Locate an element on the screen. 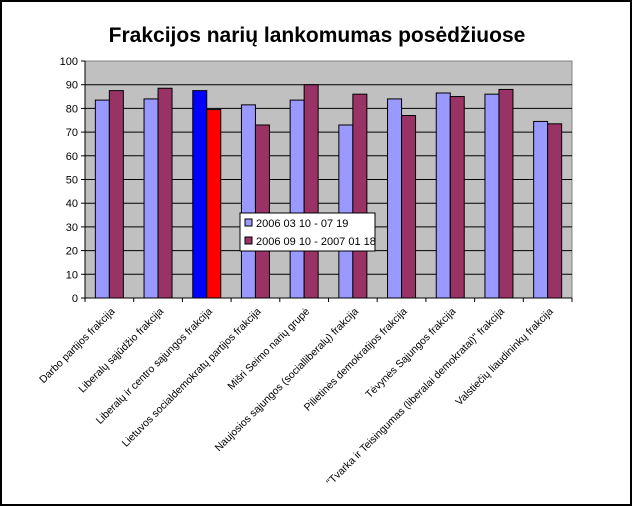 The height and width of the screenshot is (506, 632). chart-title: Frakcijos narių lankomumas posėdžiuose is located at coordinates (317, 35).